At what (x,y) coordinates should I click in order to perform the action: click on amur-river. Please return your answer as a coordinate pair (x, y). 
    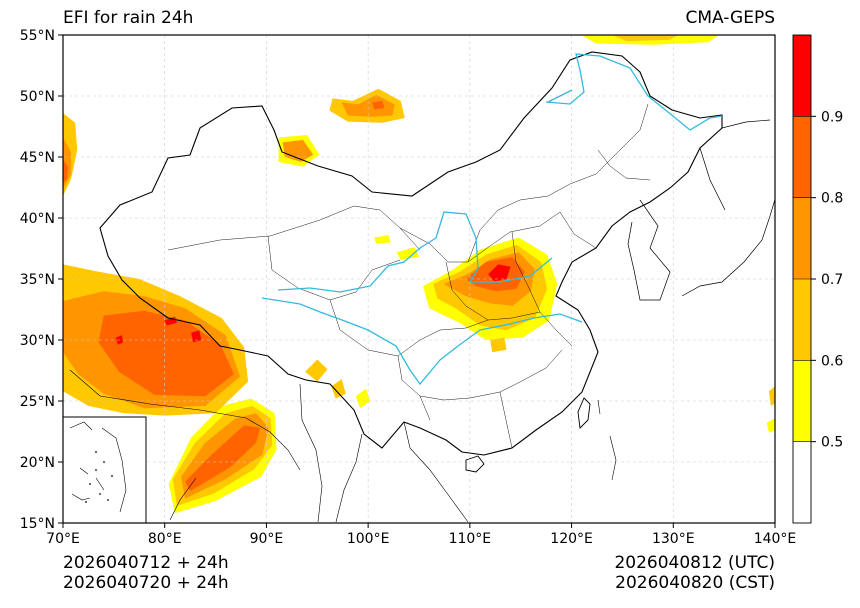
    Looking at the image, I should click on (634, 92).